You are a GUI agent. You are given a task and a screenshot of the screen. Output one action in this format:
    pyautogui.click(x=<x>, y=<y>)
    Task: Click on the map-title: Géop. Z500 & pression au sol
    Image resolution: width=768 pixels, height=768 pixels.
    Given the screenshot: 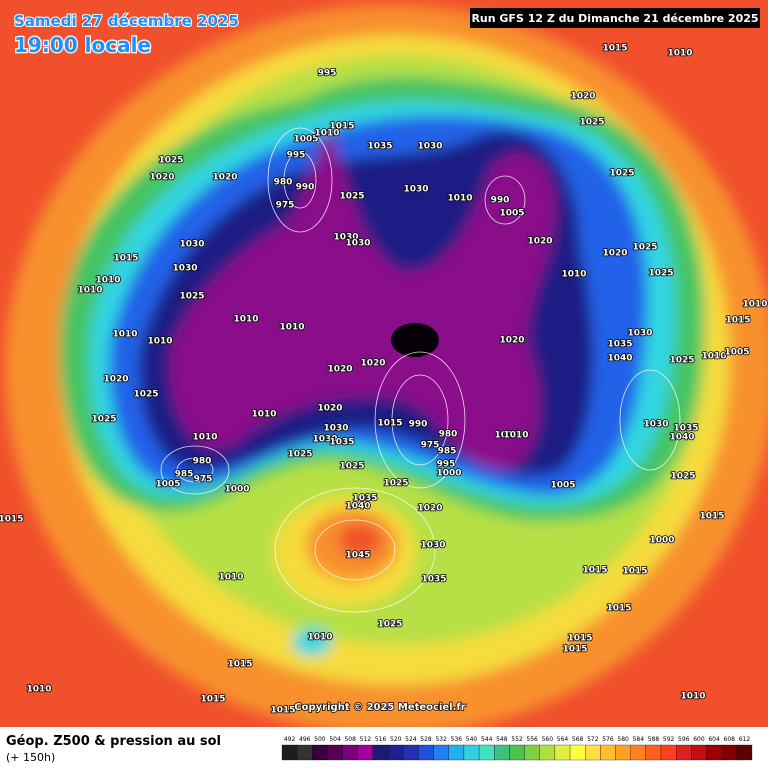 What is the action you would take?
    pyautogui.click(x=113, y=741)
    